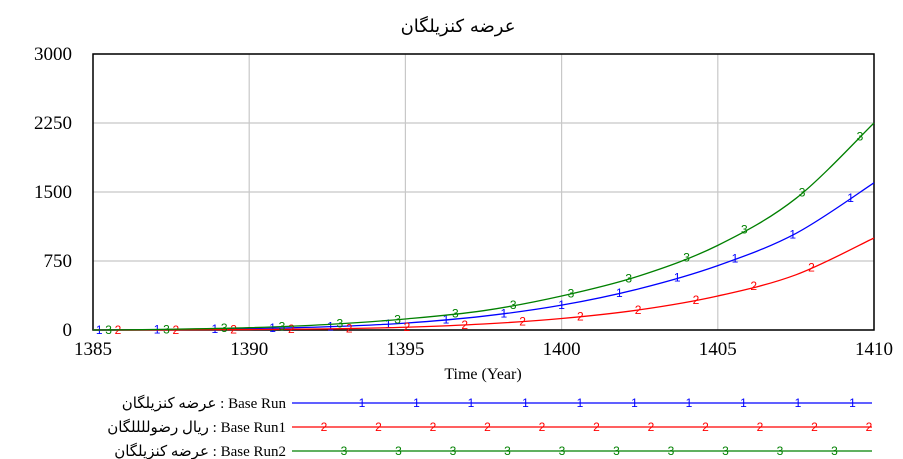  I want to click on x-tick-label: 1405, so click(718, 349).